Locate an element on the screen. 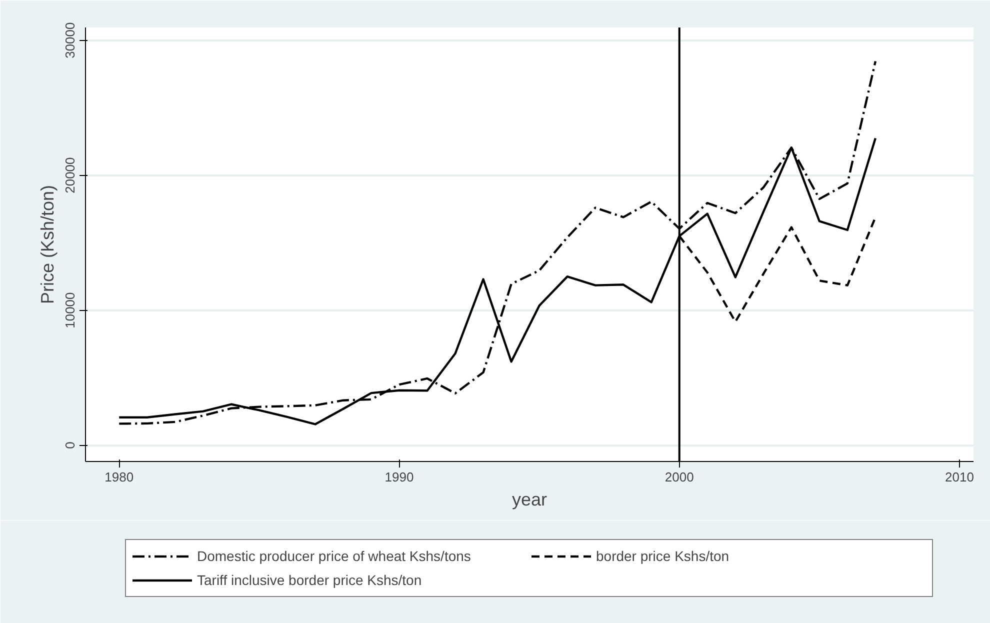 The image size is (990, 623). y-tick-label: 20000 is located at coordinates (70, 175).